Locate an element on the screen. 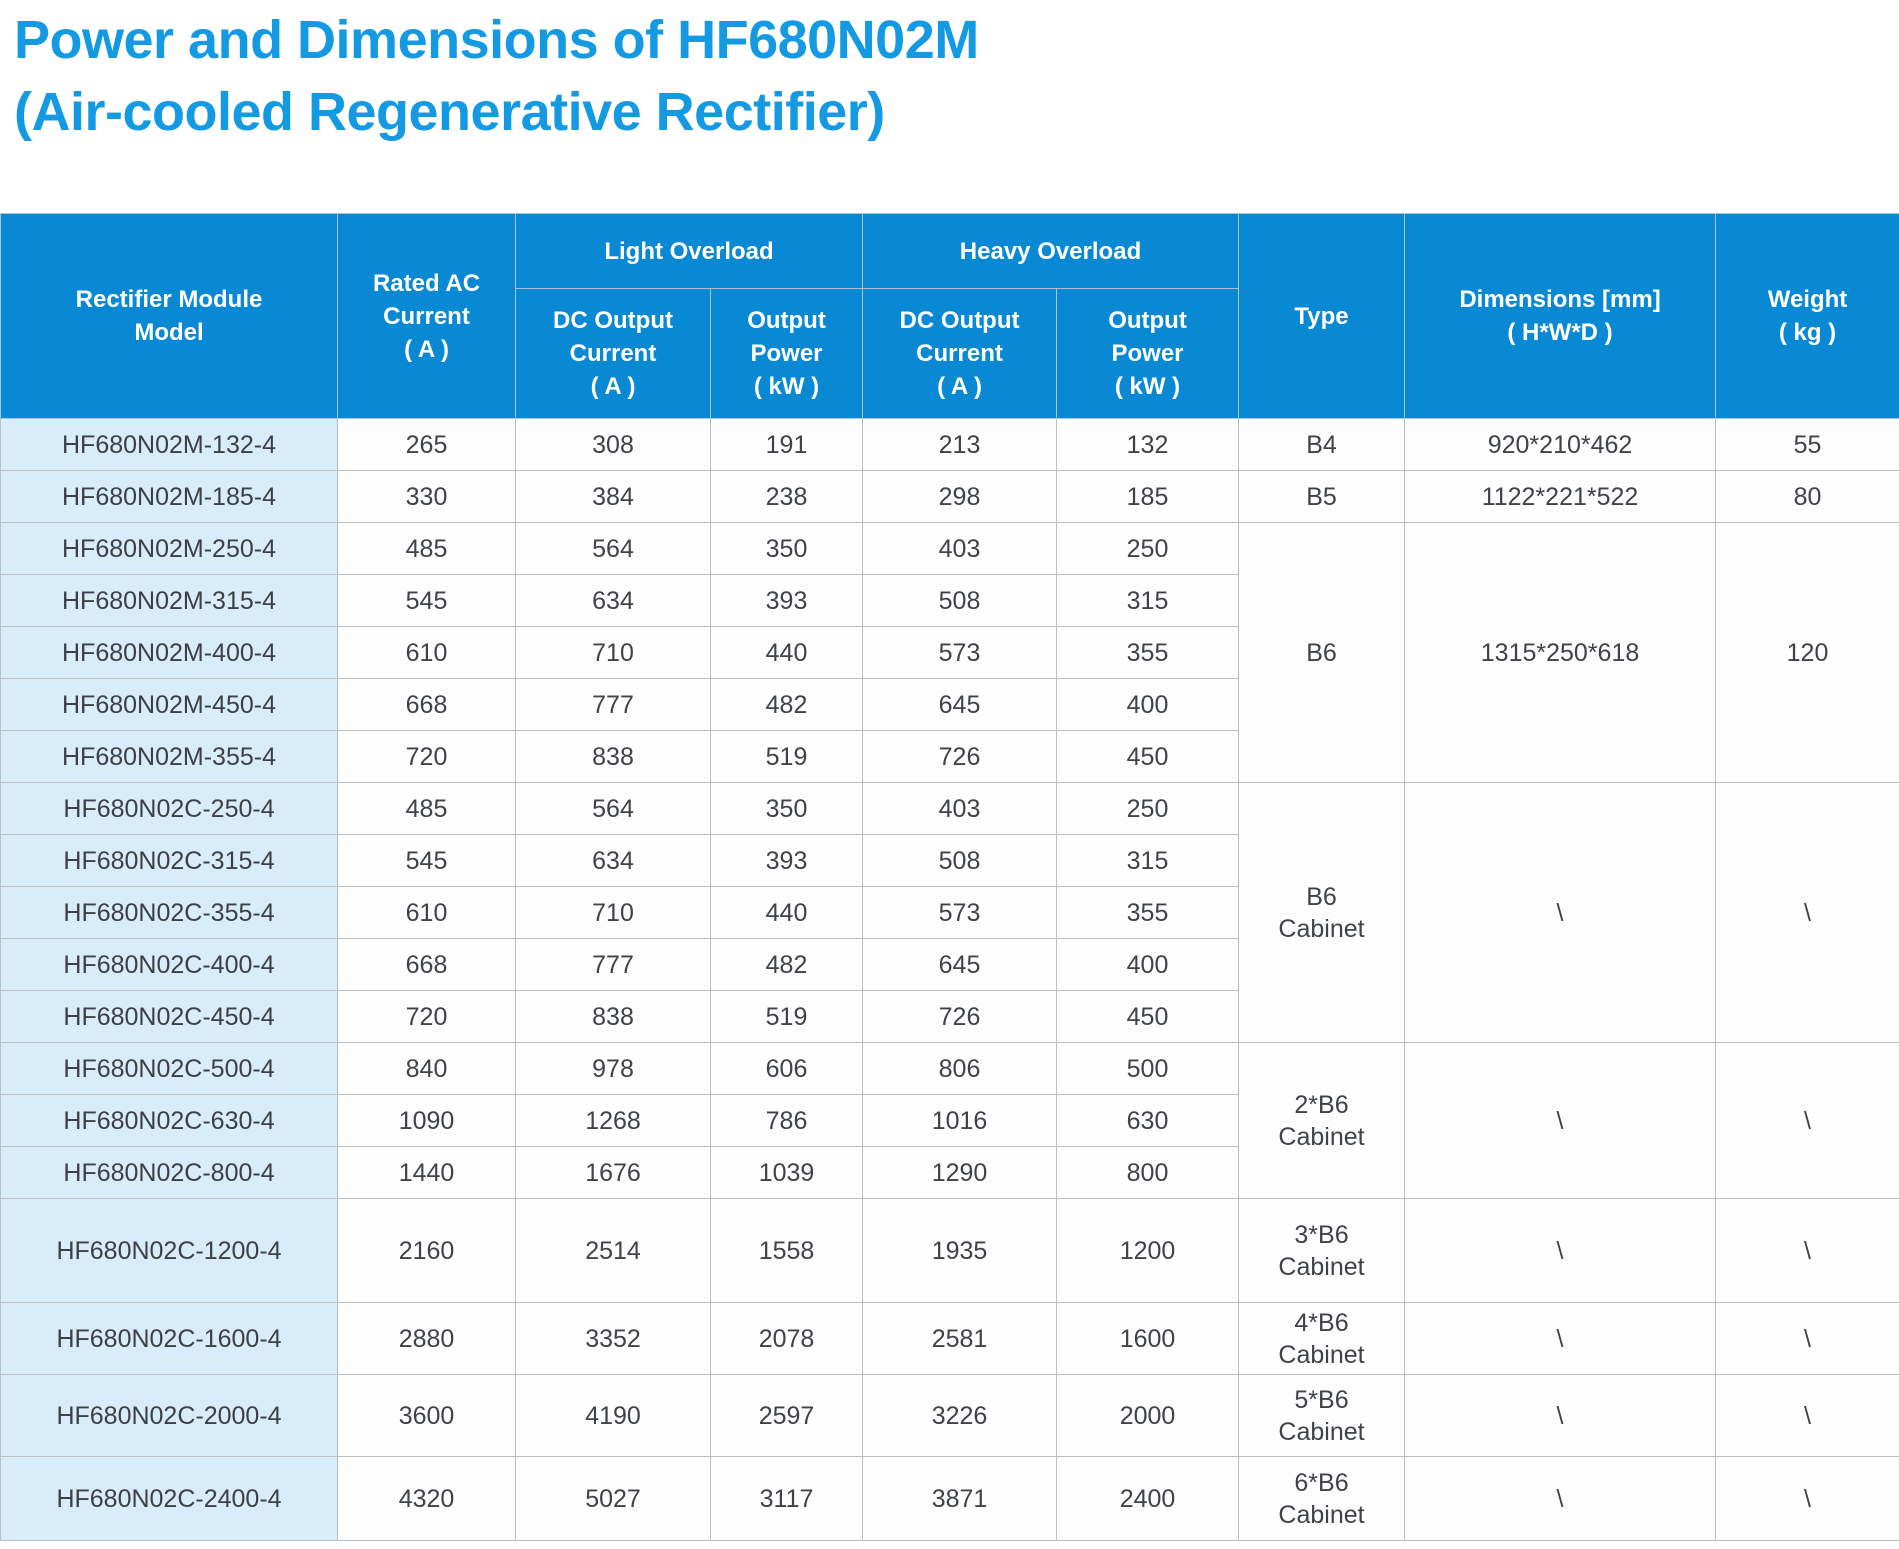  ho-current-cell: 3226 is located at coordinates (960, 1415).